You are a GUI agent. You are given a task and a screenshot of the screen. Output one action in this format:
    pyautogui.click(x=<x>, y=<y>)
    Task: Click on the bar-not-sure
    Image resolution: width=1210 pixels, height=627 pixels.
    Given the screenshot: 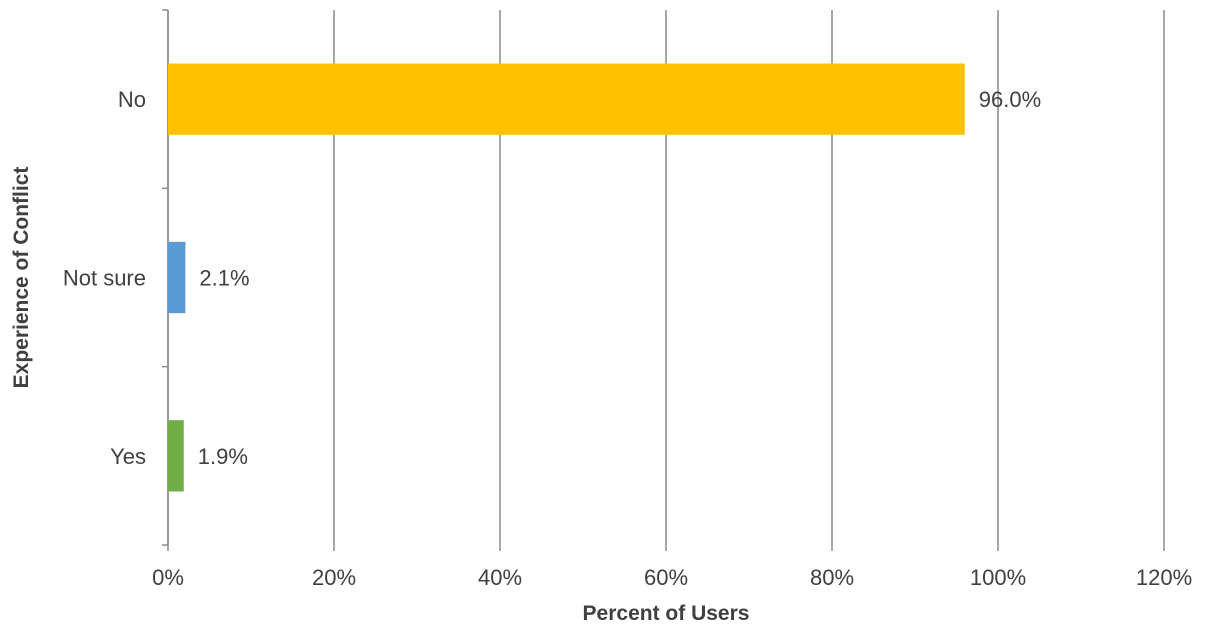 What is the action you would take?
    pyautogui.click(x=177, y=277)
    